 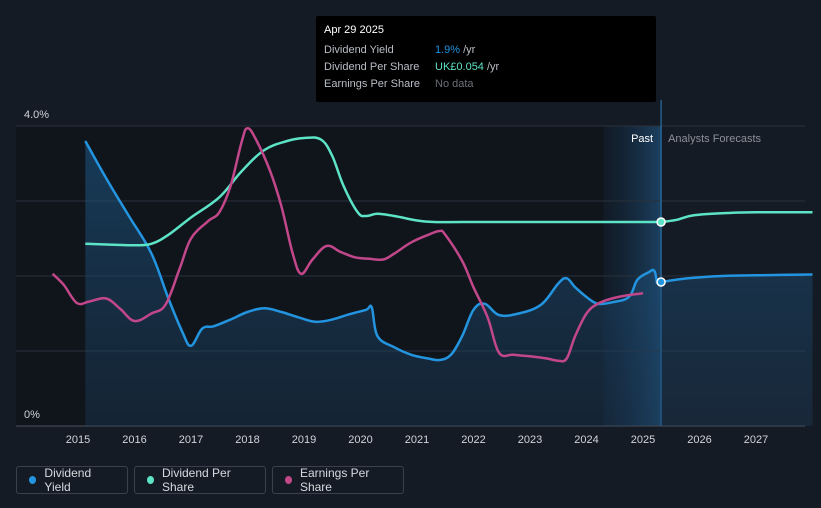 I want to click on x-tick-label: 2018, so click(x=247, y=440).